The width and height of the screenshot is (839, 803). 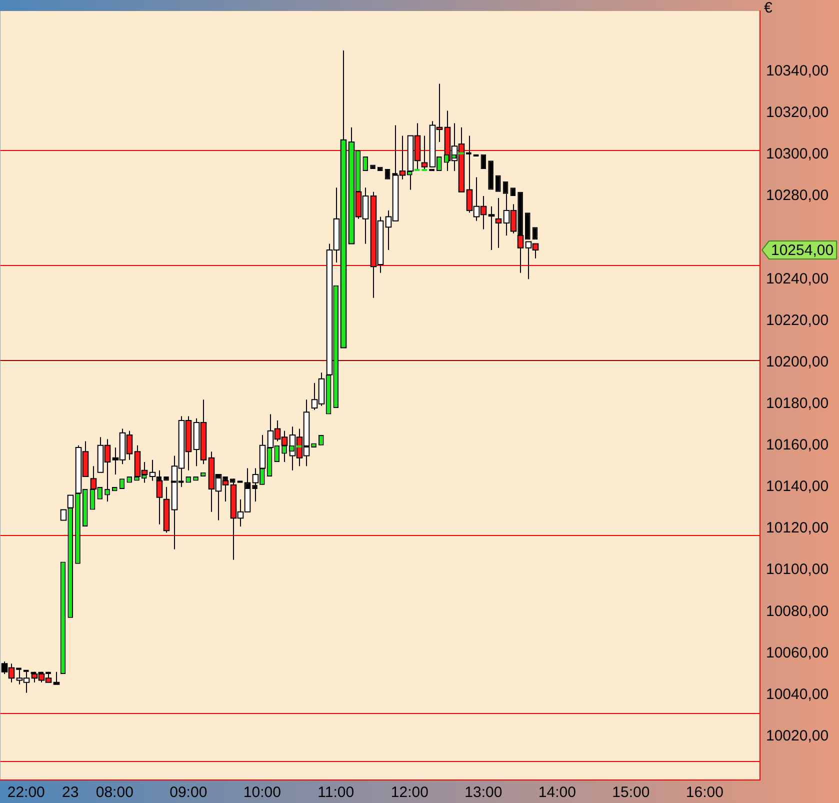 I want to click on x-tick-label: 16:00, so click(x=705, y=793).